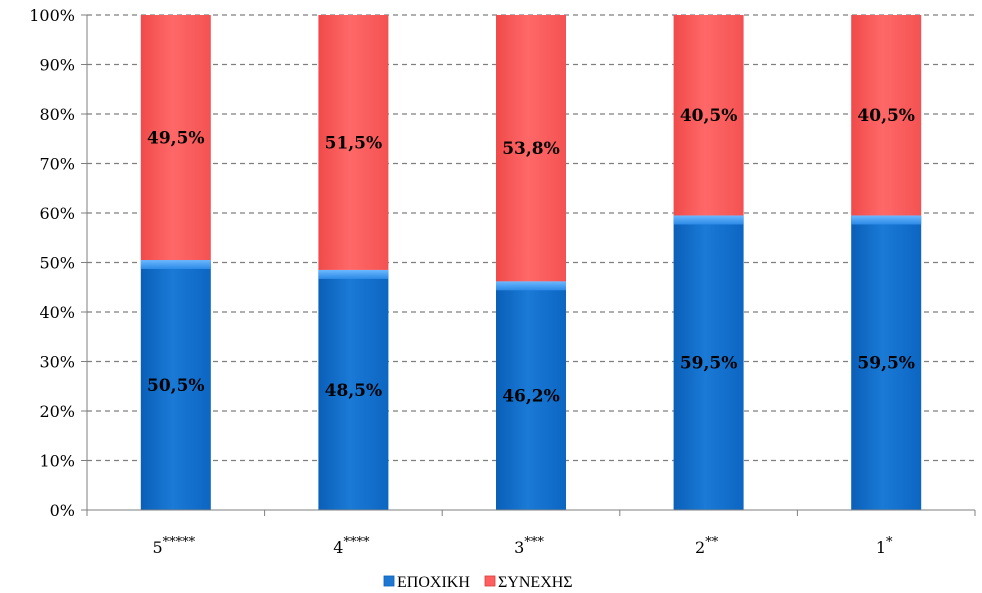 Image resolution: width=982 pixels, height=593 pixels. What do you see at coordinates (57, 263) in the screenshot?
I see `y-tick-label: 50%` at bounding box center [57, 263].